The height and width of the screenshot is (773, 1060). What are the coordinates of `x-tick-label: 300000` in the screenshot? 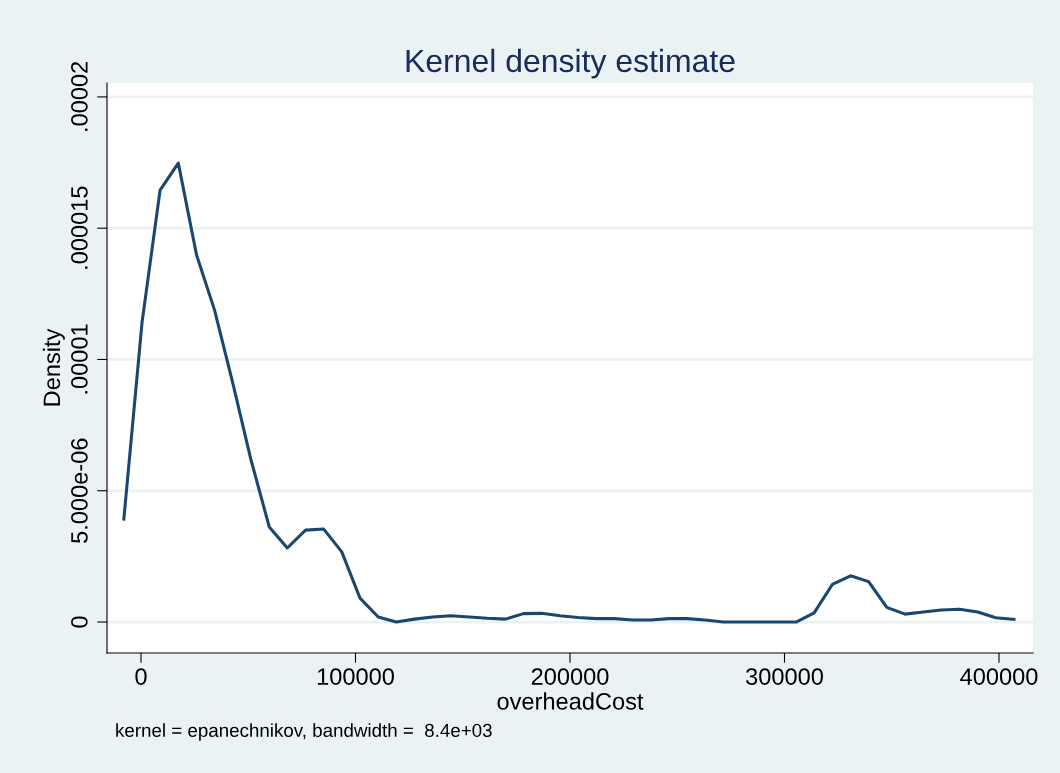 It's located at (784, 676).